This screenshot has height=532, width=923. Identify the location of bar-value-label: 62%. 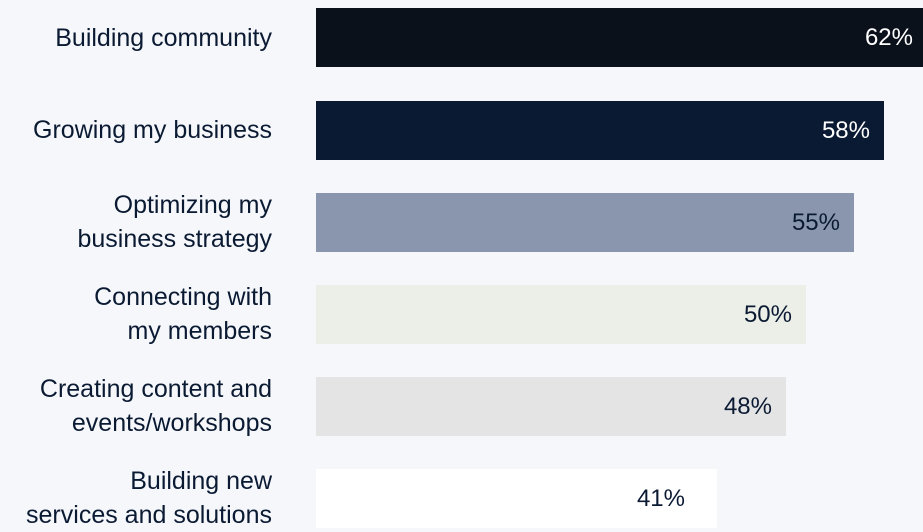
(888, 37).